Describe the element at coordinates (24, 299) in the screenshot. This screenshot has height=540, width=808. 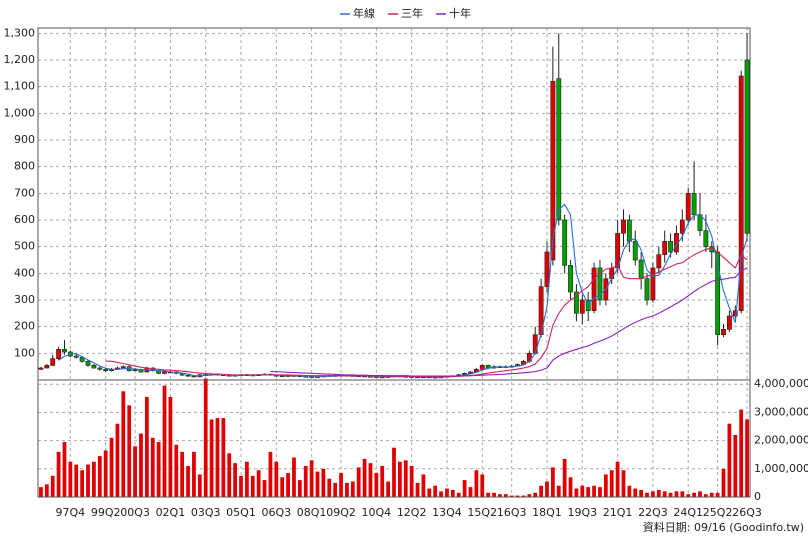
I see `y-tick-label: 300` at that location.